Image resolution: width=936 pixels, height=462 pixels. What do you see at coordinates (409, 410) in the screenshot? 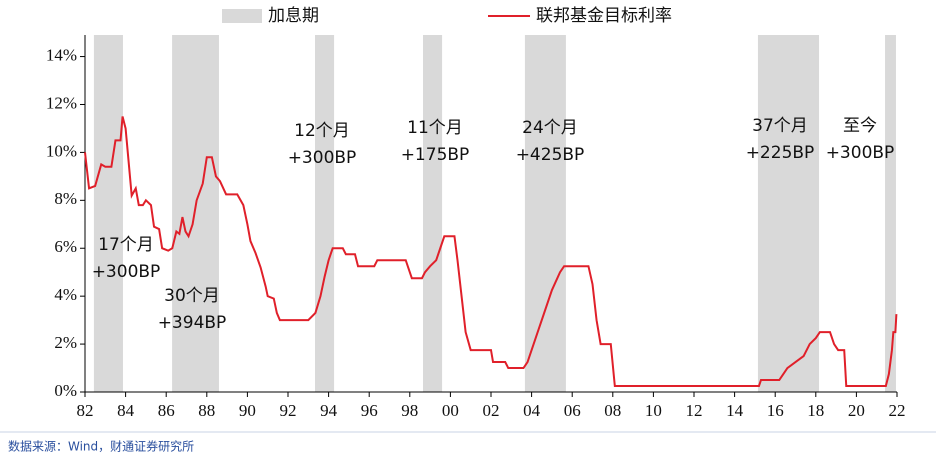
I see `x-tick-label: 98` at bounding box center [409, 410].